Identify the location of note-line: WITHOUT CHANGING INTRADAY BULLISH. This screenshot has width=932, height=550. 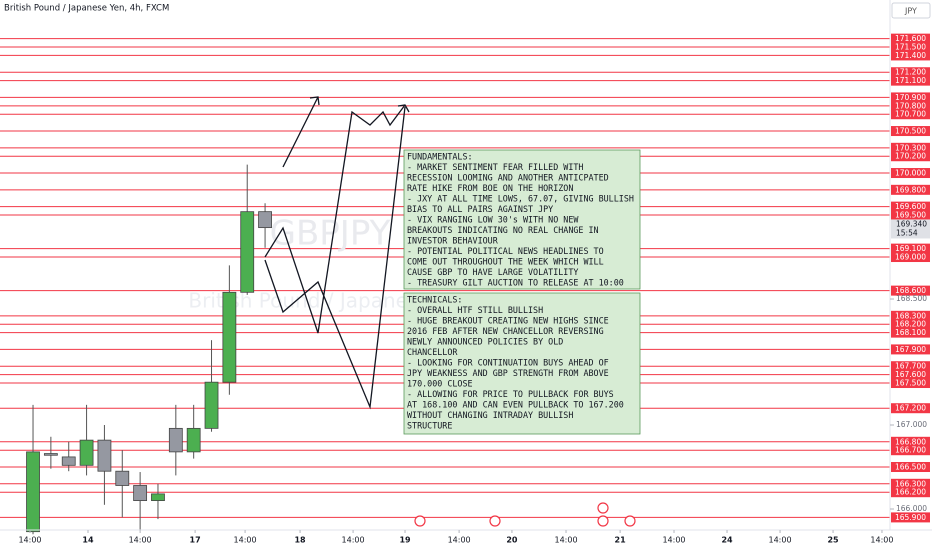
(490, 415).